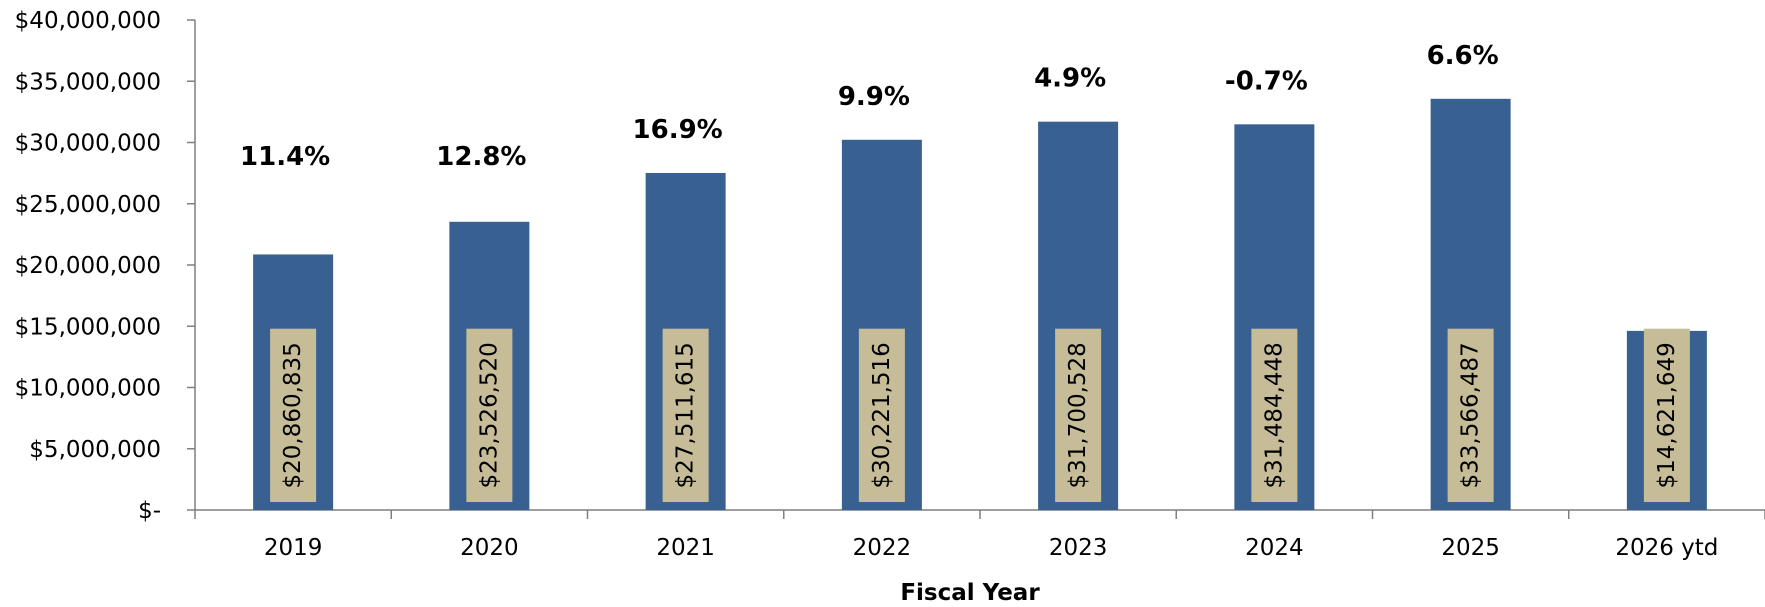 The width and height of the screenshot is (1765, 607). I want to click on growth-label: 11.4%, so click(285, 157).